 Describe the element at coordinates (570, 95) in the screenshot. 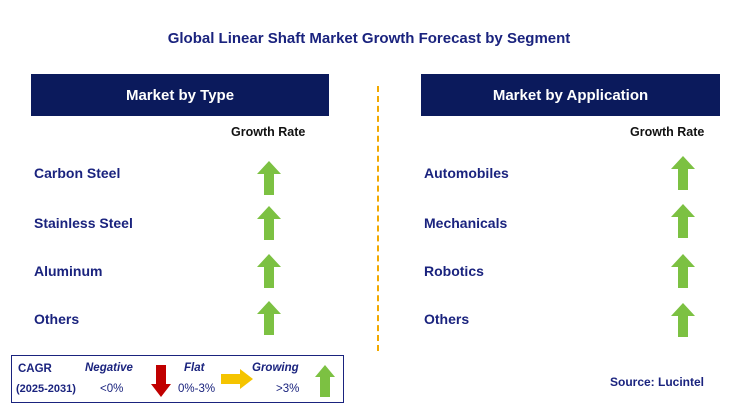

I see `application-panel-header: Market by Application` at that location.